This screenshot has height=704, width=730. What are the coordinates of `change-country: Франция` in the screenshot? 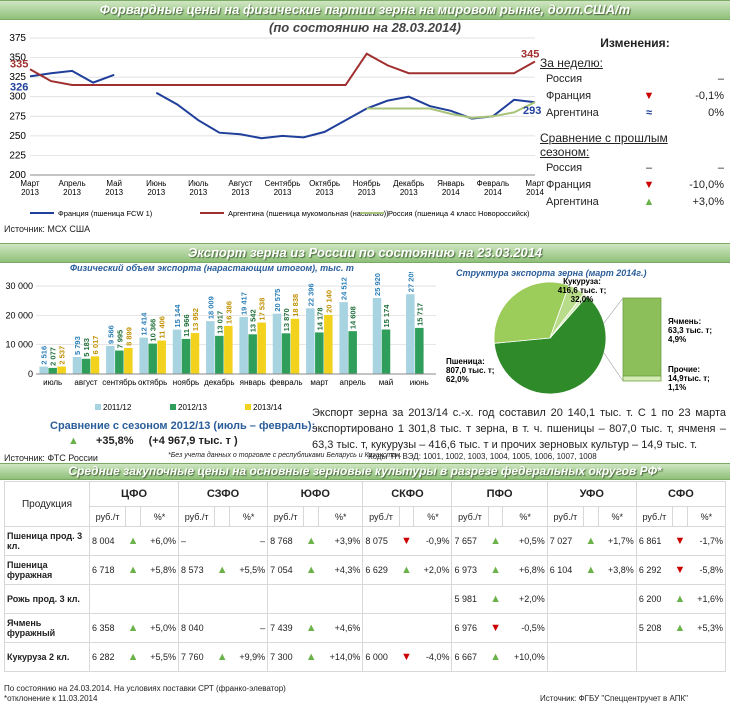 It's located at (569, 95).